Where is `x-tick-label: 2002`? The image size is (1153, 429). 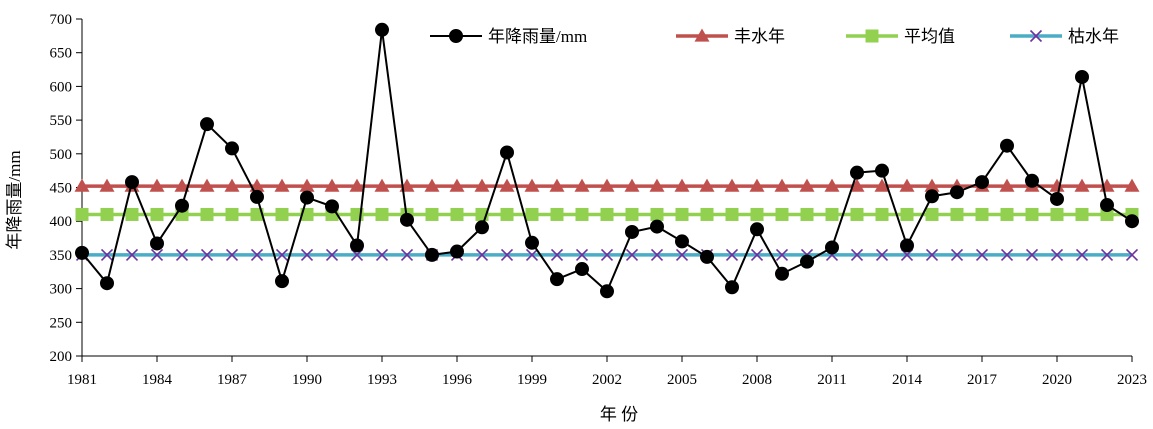
x-tick-label: 2002 is located at coordinates (607, 380).